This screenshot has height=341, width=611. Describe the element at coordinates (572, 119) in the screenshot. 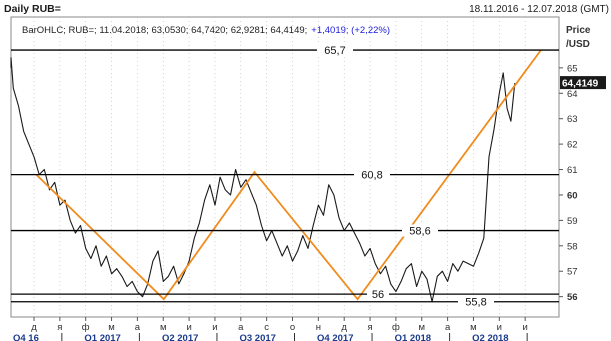

I see `y-tick-label: 63` at that location.